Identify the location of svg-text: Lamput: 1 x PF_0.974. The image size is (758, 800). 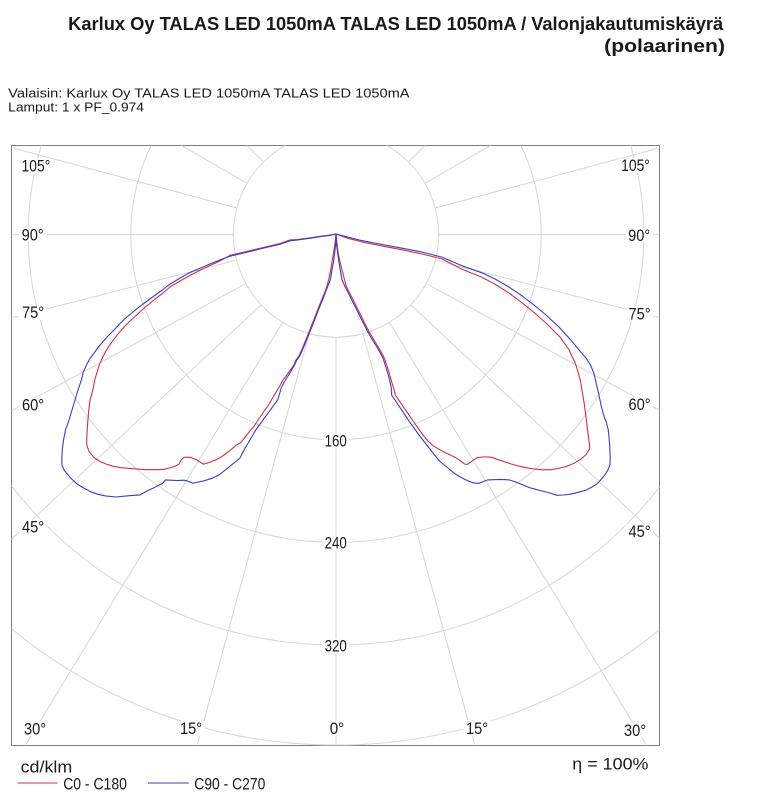
(76, 107).